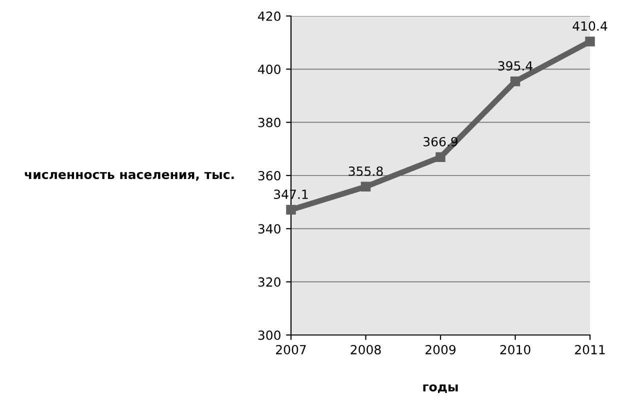  I want to click on data-label: 410.4, so click(590, 26).